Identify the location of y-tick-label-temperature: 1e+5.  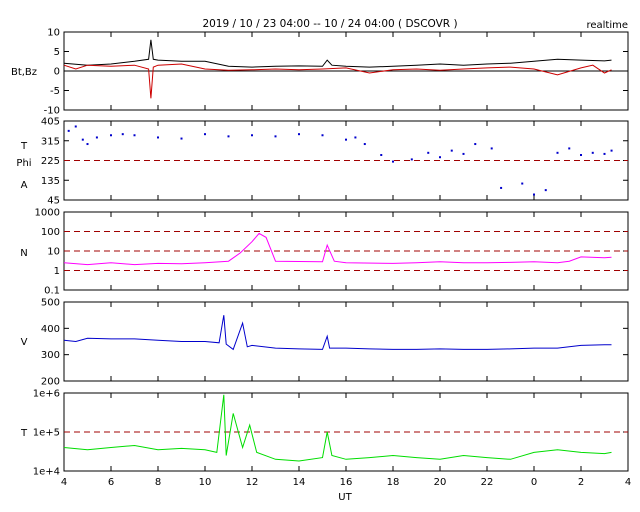
(46, 433).